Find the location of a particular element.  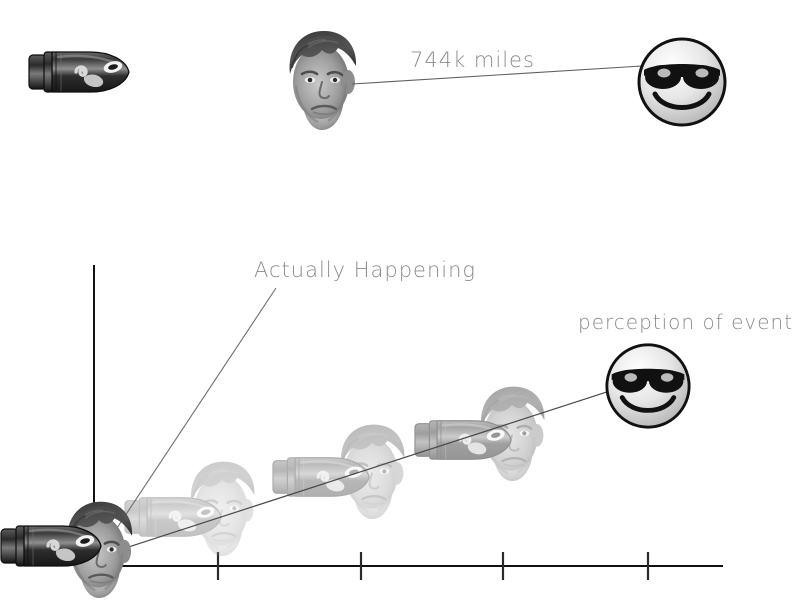

face-photo-icon is located at coordinates (323, 80).